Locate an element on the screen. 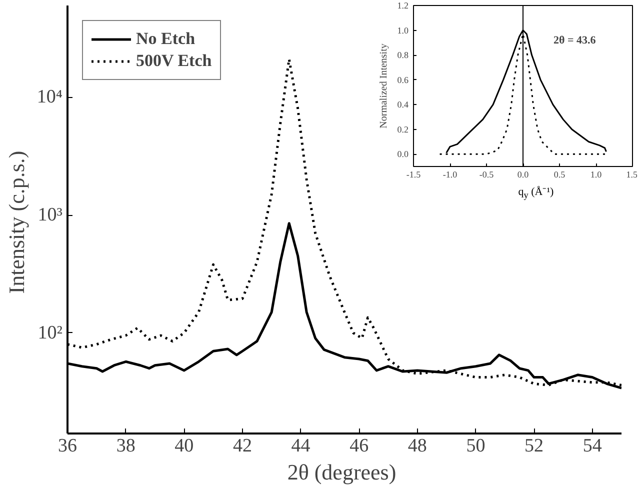 Image resolution: width=639 pixels, height=487 pixels. x-tick-label: 46 is located at coordinates (359, 446).